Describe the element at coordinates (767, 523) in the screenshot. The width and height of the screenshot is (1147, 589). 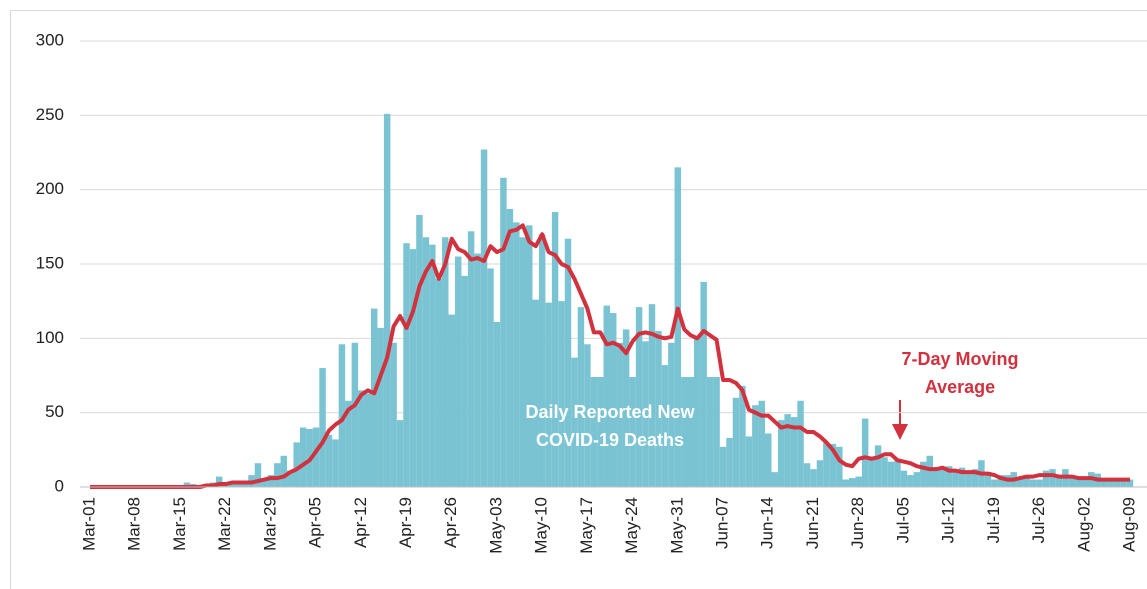
I see `x-tick-label: Jun-14` at that location.